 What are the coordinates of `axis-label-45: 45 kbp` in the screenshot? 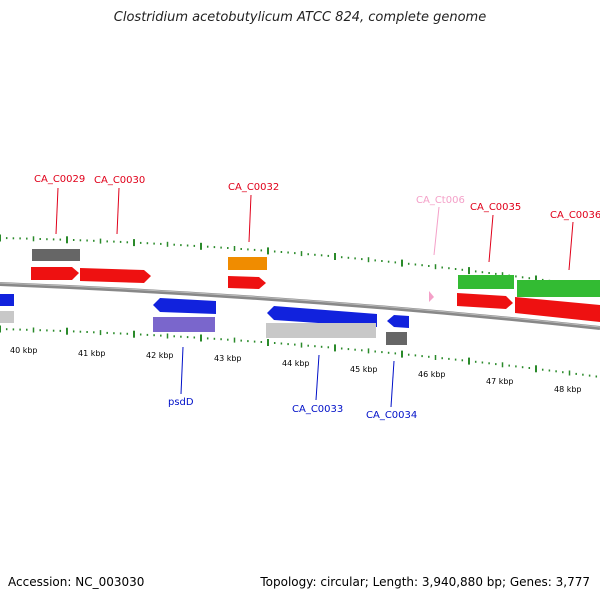 It's located at (364, 369).